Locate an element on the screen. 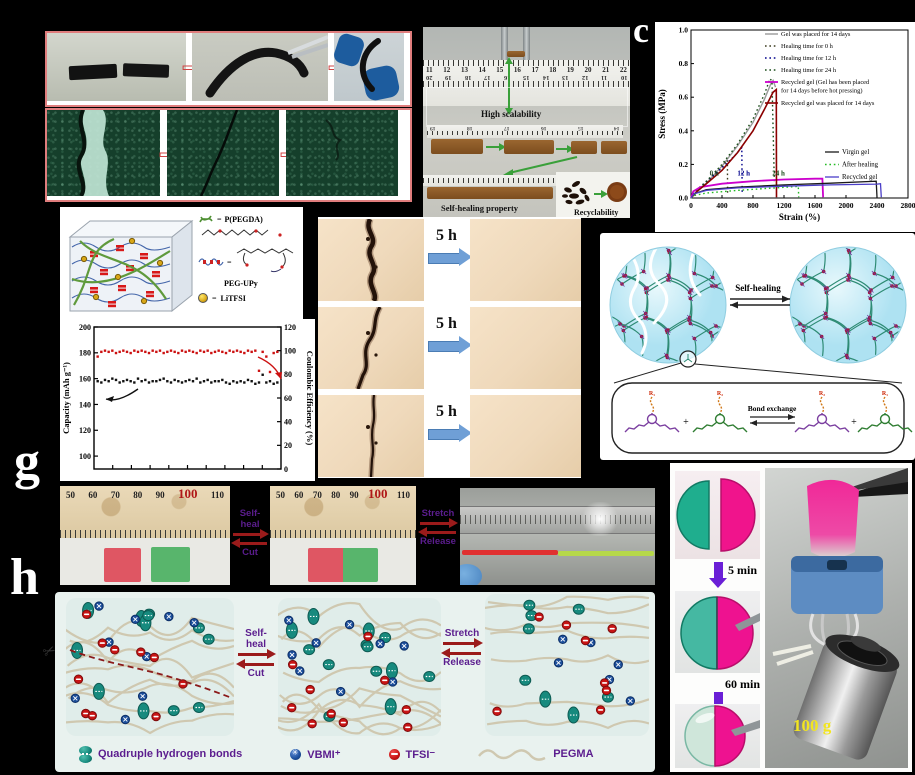 The image size is (915, 775). wood-ruler: 50 60 70 80 90 100 110 is located at coordinates (145, 512).